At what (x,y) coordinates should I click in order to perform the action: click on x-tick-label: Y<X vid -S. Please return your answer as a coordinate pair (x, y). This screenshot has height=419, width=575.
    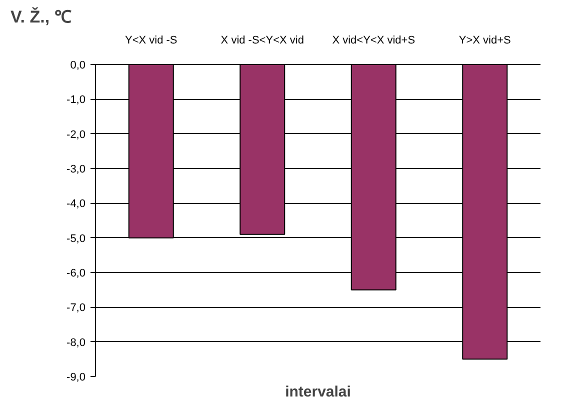
    Looking at the image, I should click on (151, 40).